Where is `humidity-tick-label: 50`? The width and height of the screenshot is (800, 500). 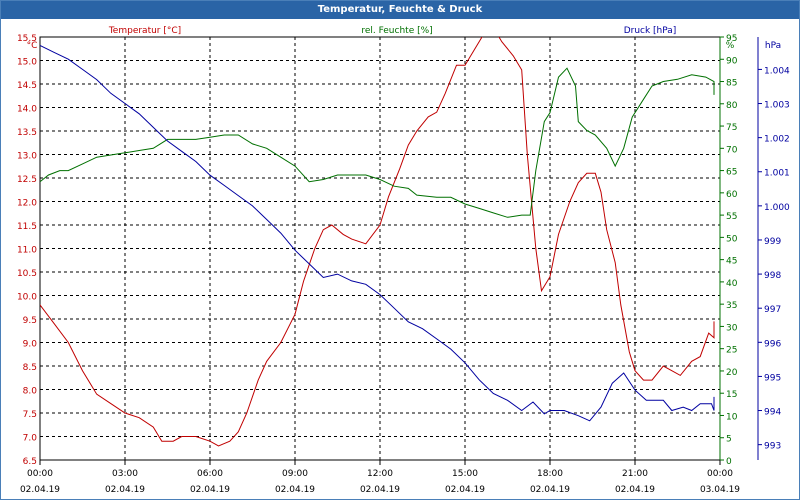
humidity-tick-label: 50 is located at coordinates (732, 239).